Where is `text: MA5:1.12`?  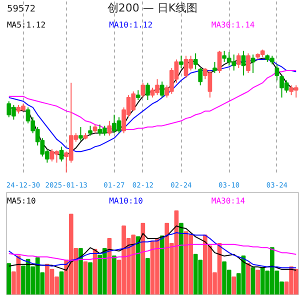 text: MA5:1.12 is located at coordinates (26, 25).